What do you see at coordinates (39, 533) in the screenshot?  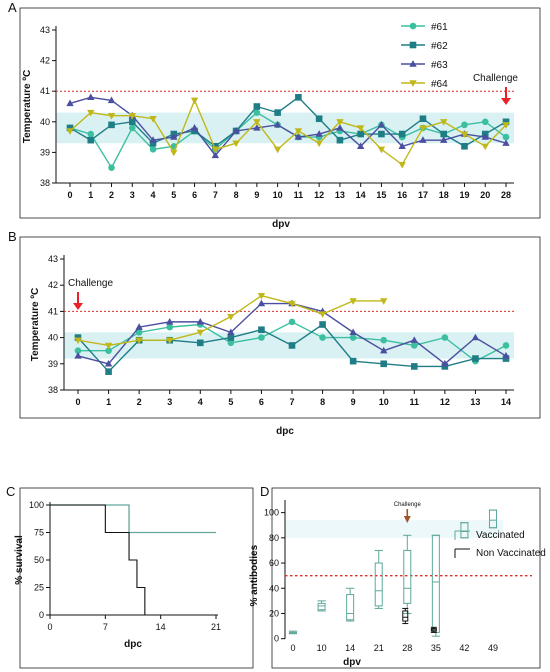 I see `y-tick-label: 75` at bounding box center [39, 533].